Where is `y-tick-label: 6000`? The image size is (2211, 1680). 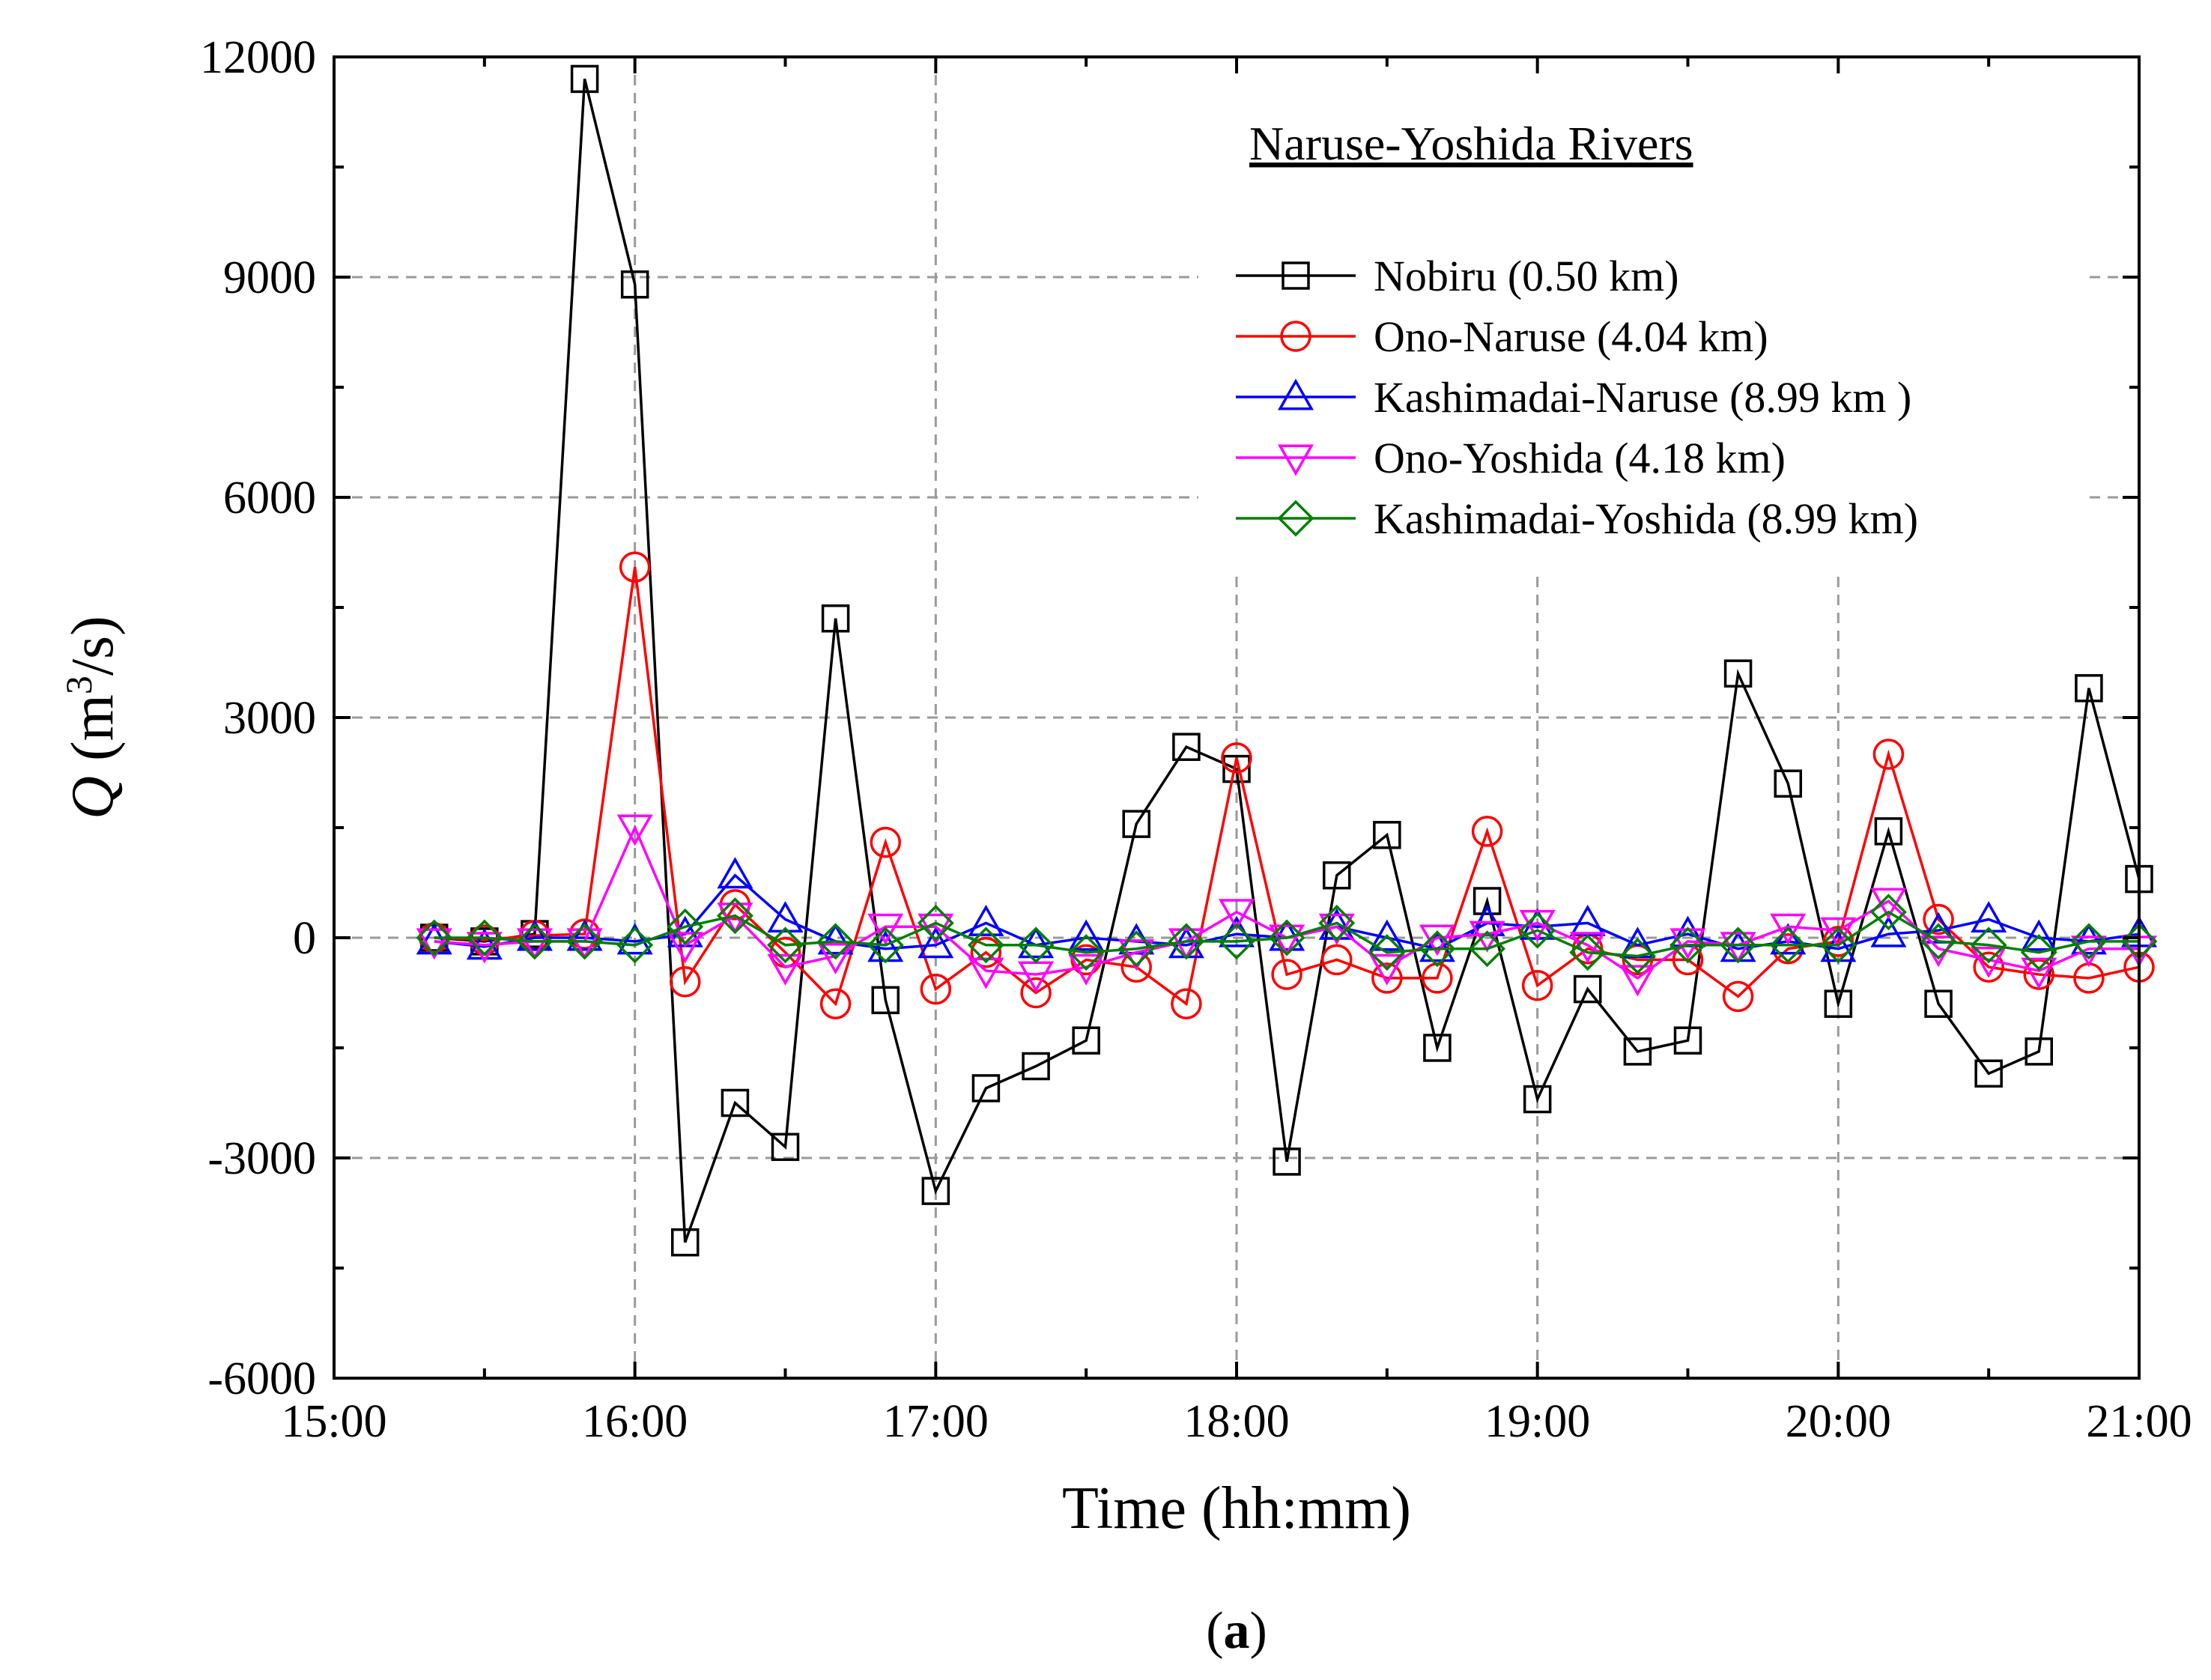
y-tick-label: 6000 is located at coordinates (269, 498).